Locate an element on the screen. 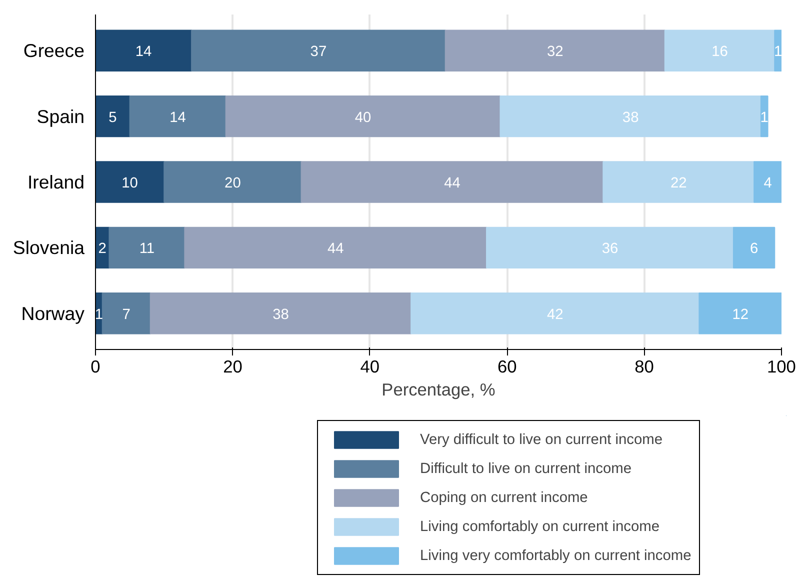  y-tick-label: Spain is located at coordinates (60, 116).